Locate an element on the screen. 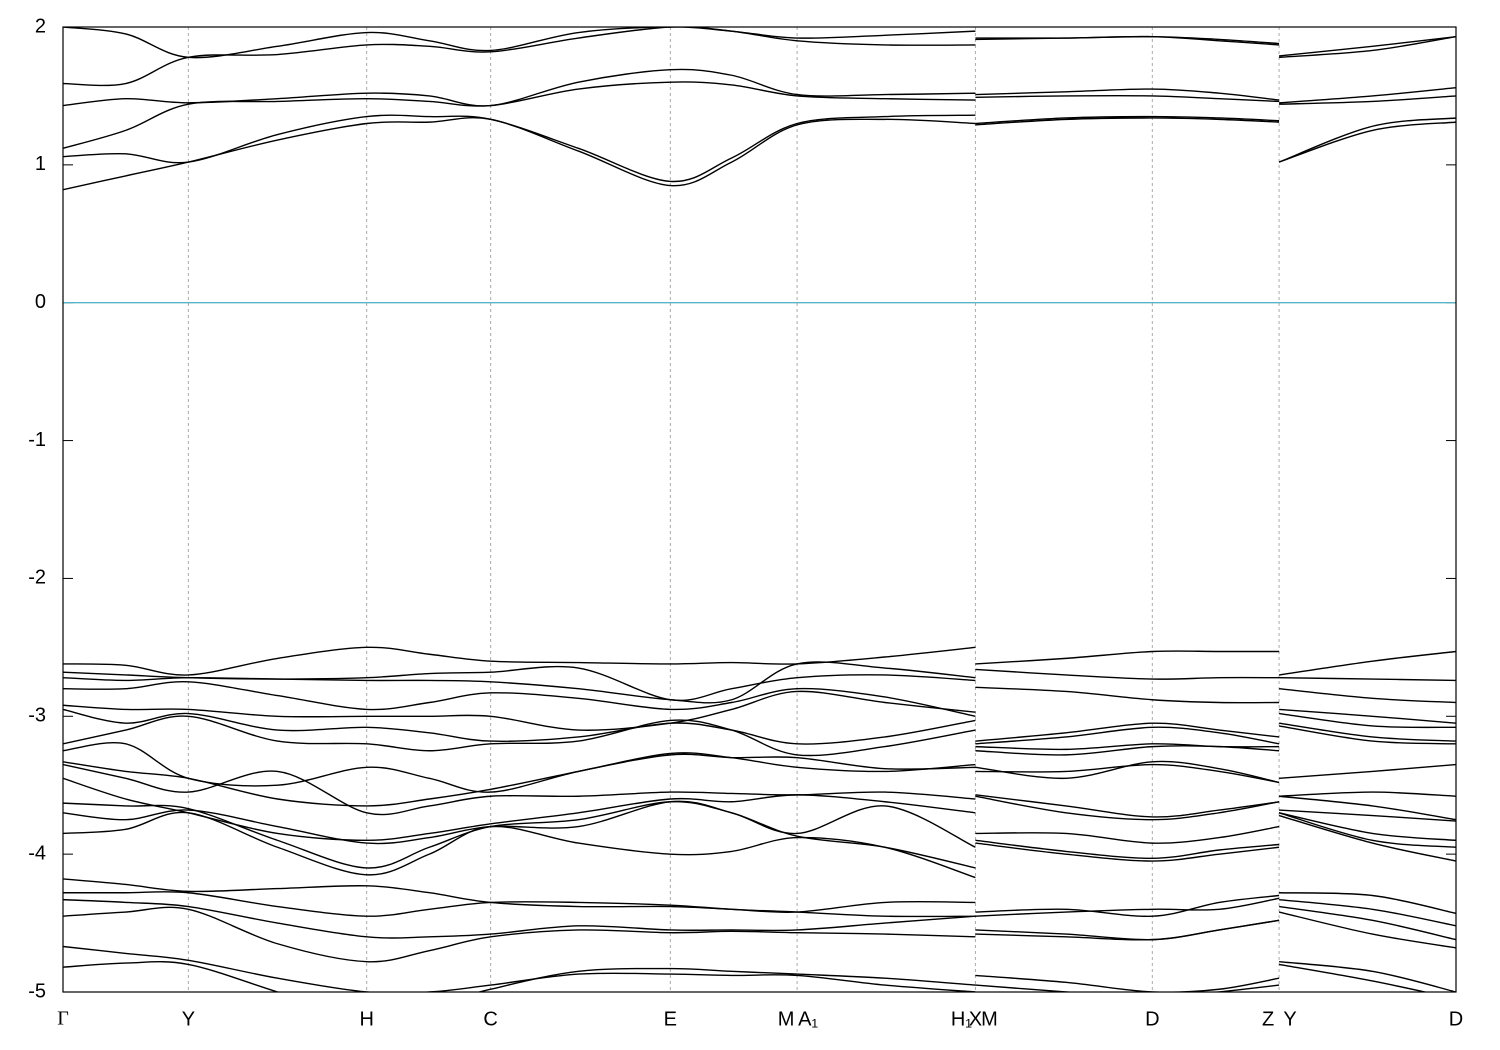 The height and width of the screenshot is (1050, 1500). x-tick-label: H₁ is located at coordinates (961, 1019).